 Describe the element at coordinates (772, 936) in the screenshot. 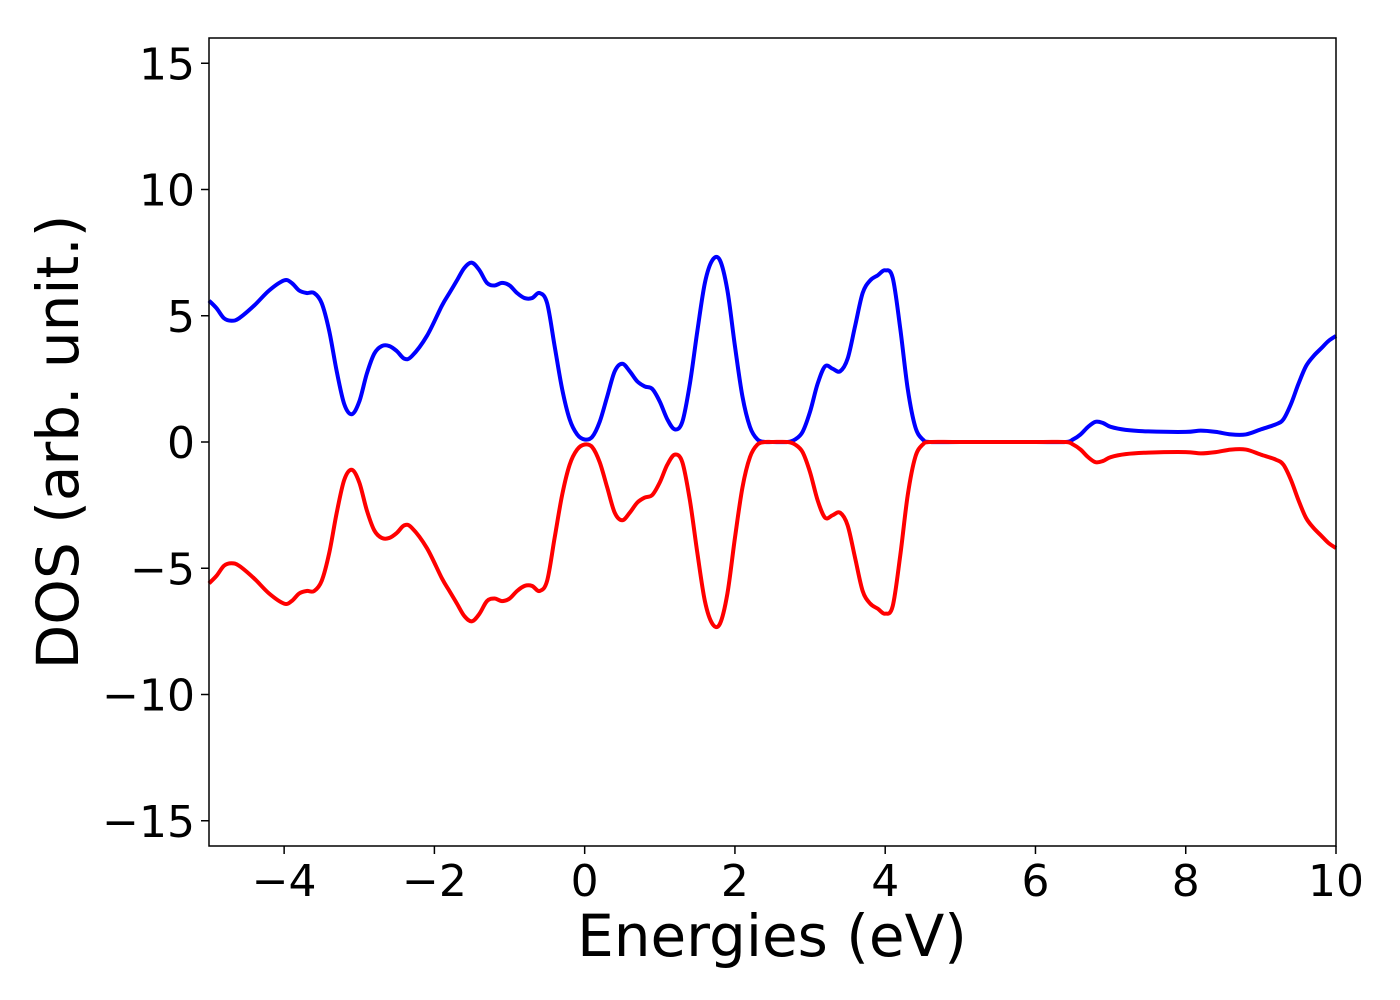

I see `x-axis-label: Energies (eV)` at that location.